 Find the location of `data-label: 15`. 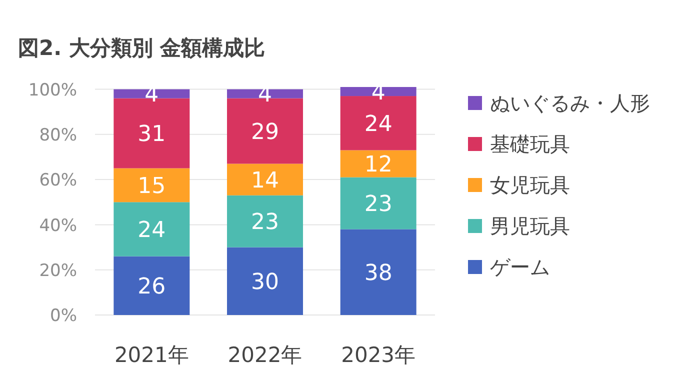

data-label: 15 is located at coordinates (152, 187).